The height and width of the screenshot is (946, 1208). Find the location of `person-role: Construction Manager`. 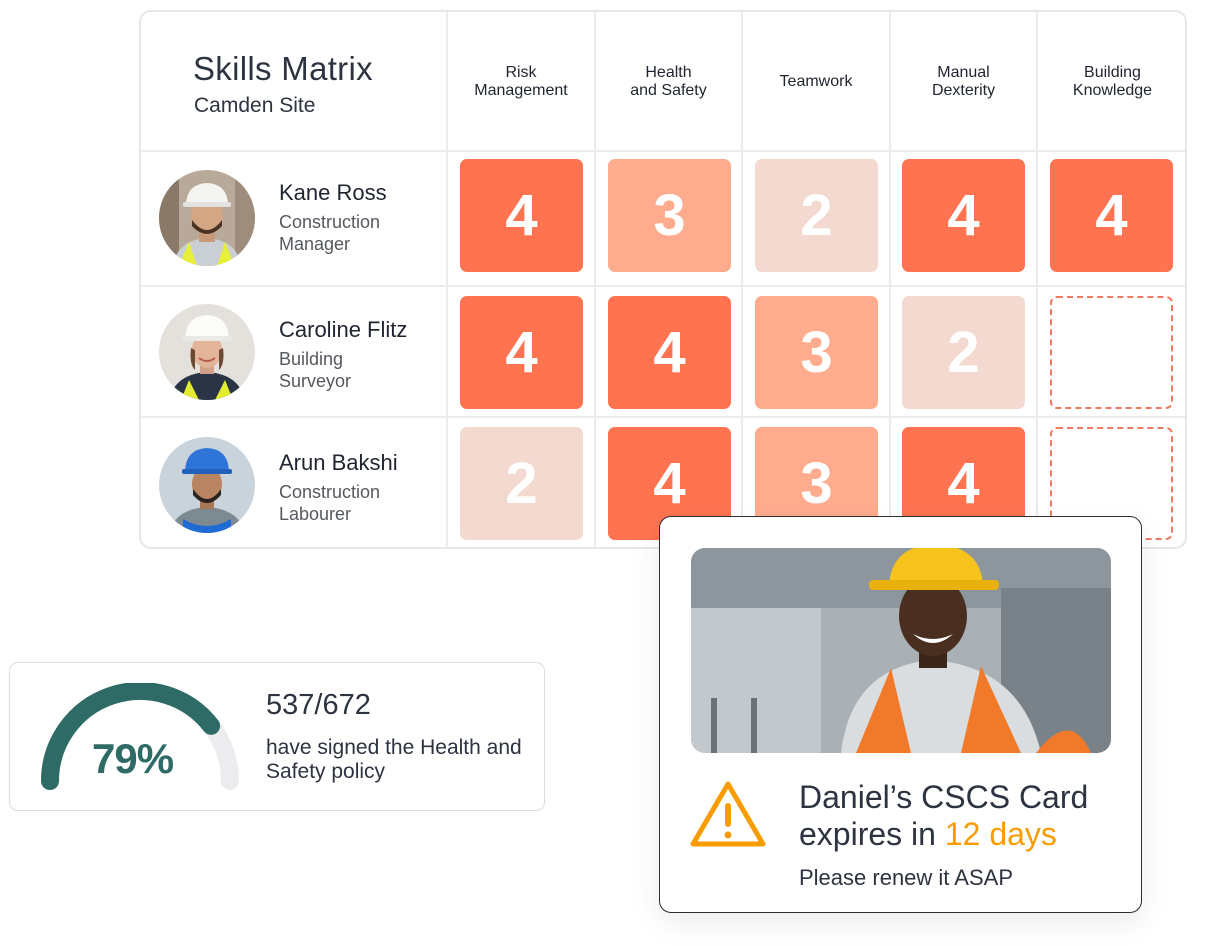

person-role: Construction Manager is located at coordinates (330, 233).